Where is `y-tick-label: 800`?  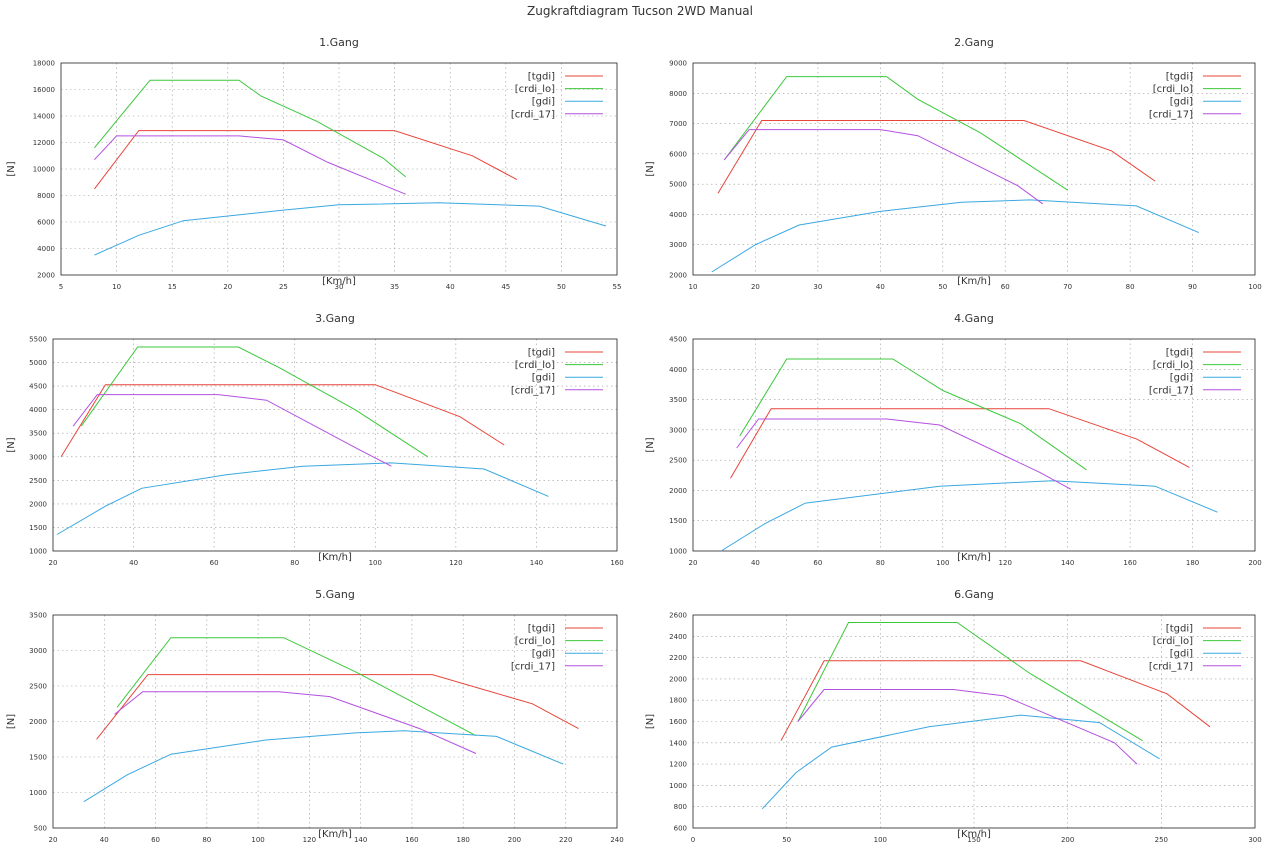
y-tick-label: 800 is located at coordinates (680, 807).